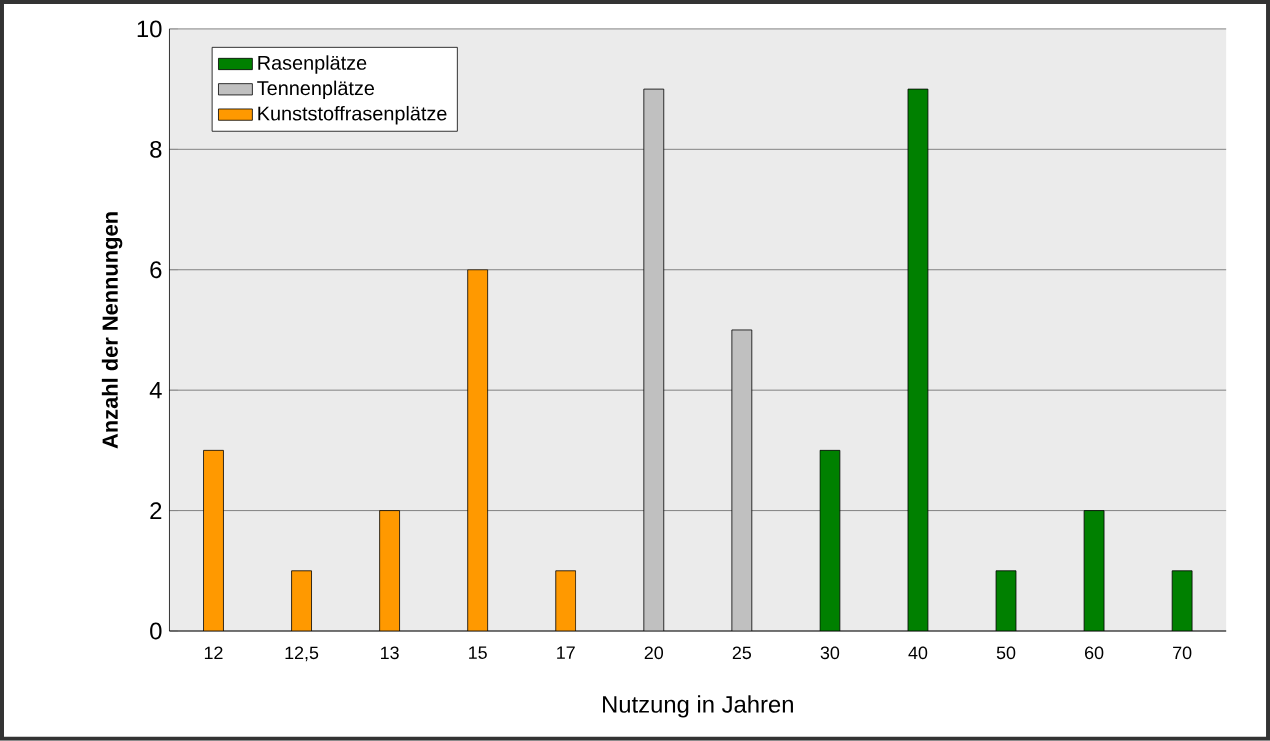 This screenshot has width=1270, height=741. Describe the element at coordinates (156, 270) in the screenshot. I see `y-tick-label: 6` at that location.